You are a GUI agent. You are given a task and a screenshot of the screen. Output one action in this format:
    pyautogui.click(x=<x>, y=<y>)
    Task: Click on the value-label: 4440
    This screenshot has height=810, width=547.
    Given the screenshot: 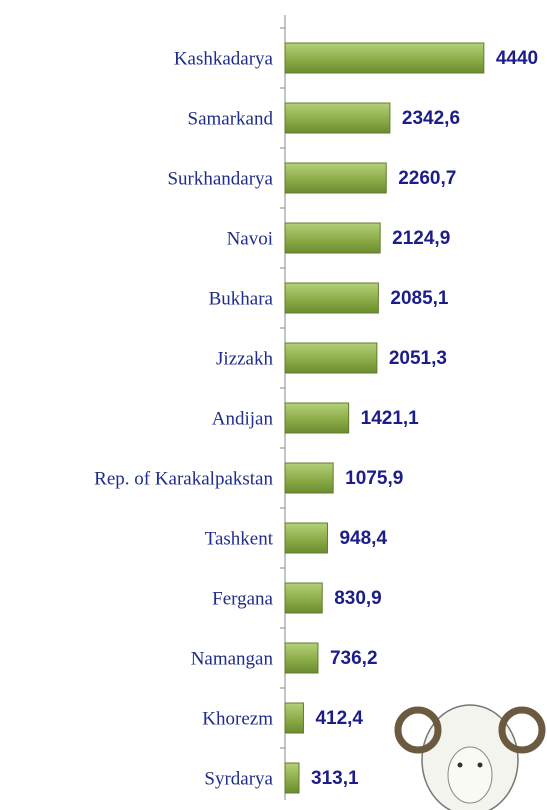 What is the action you would take?
    pyautogui.click(x=517, y=58)
    